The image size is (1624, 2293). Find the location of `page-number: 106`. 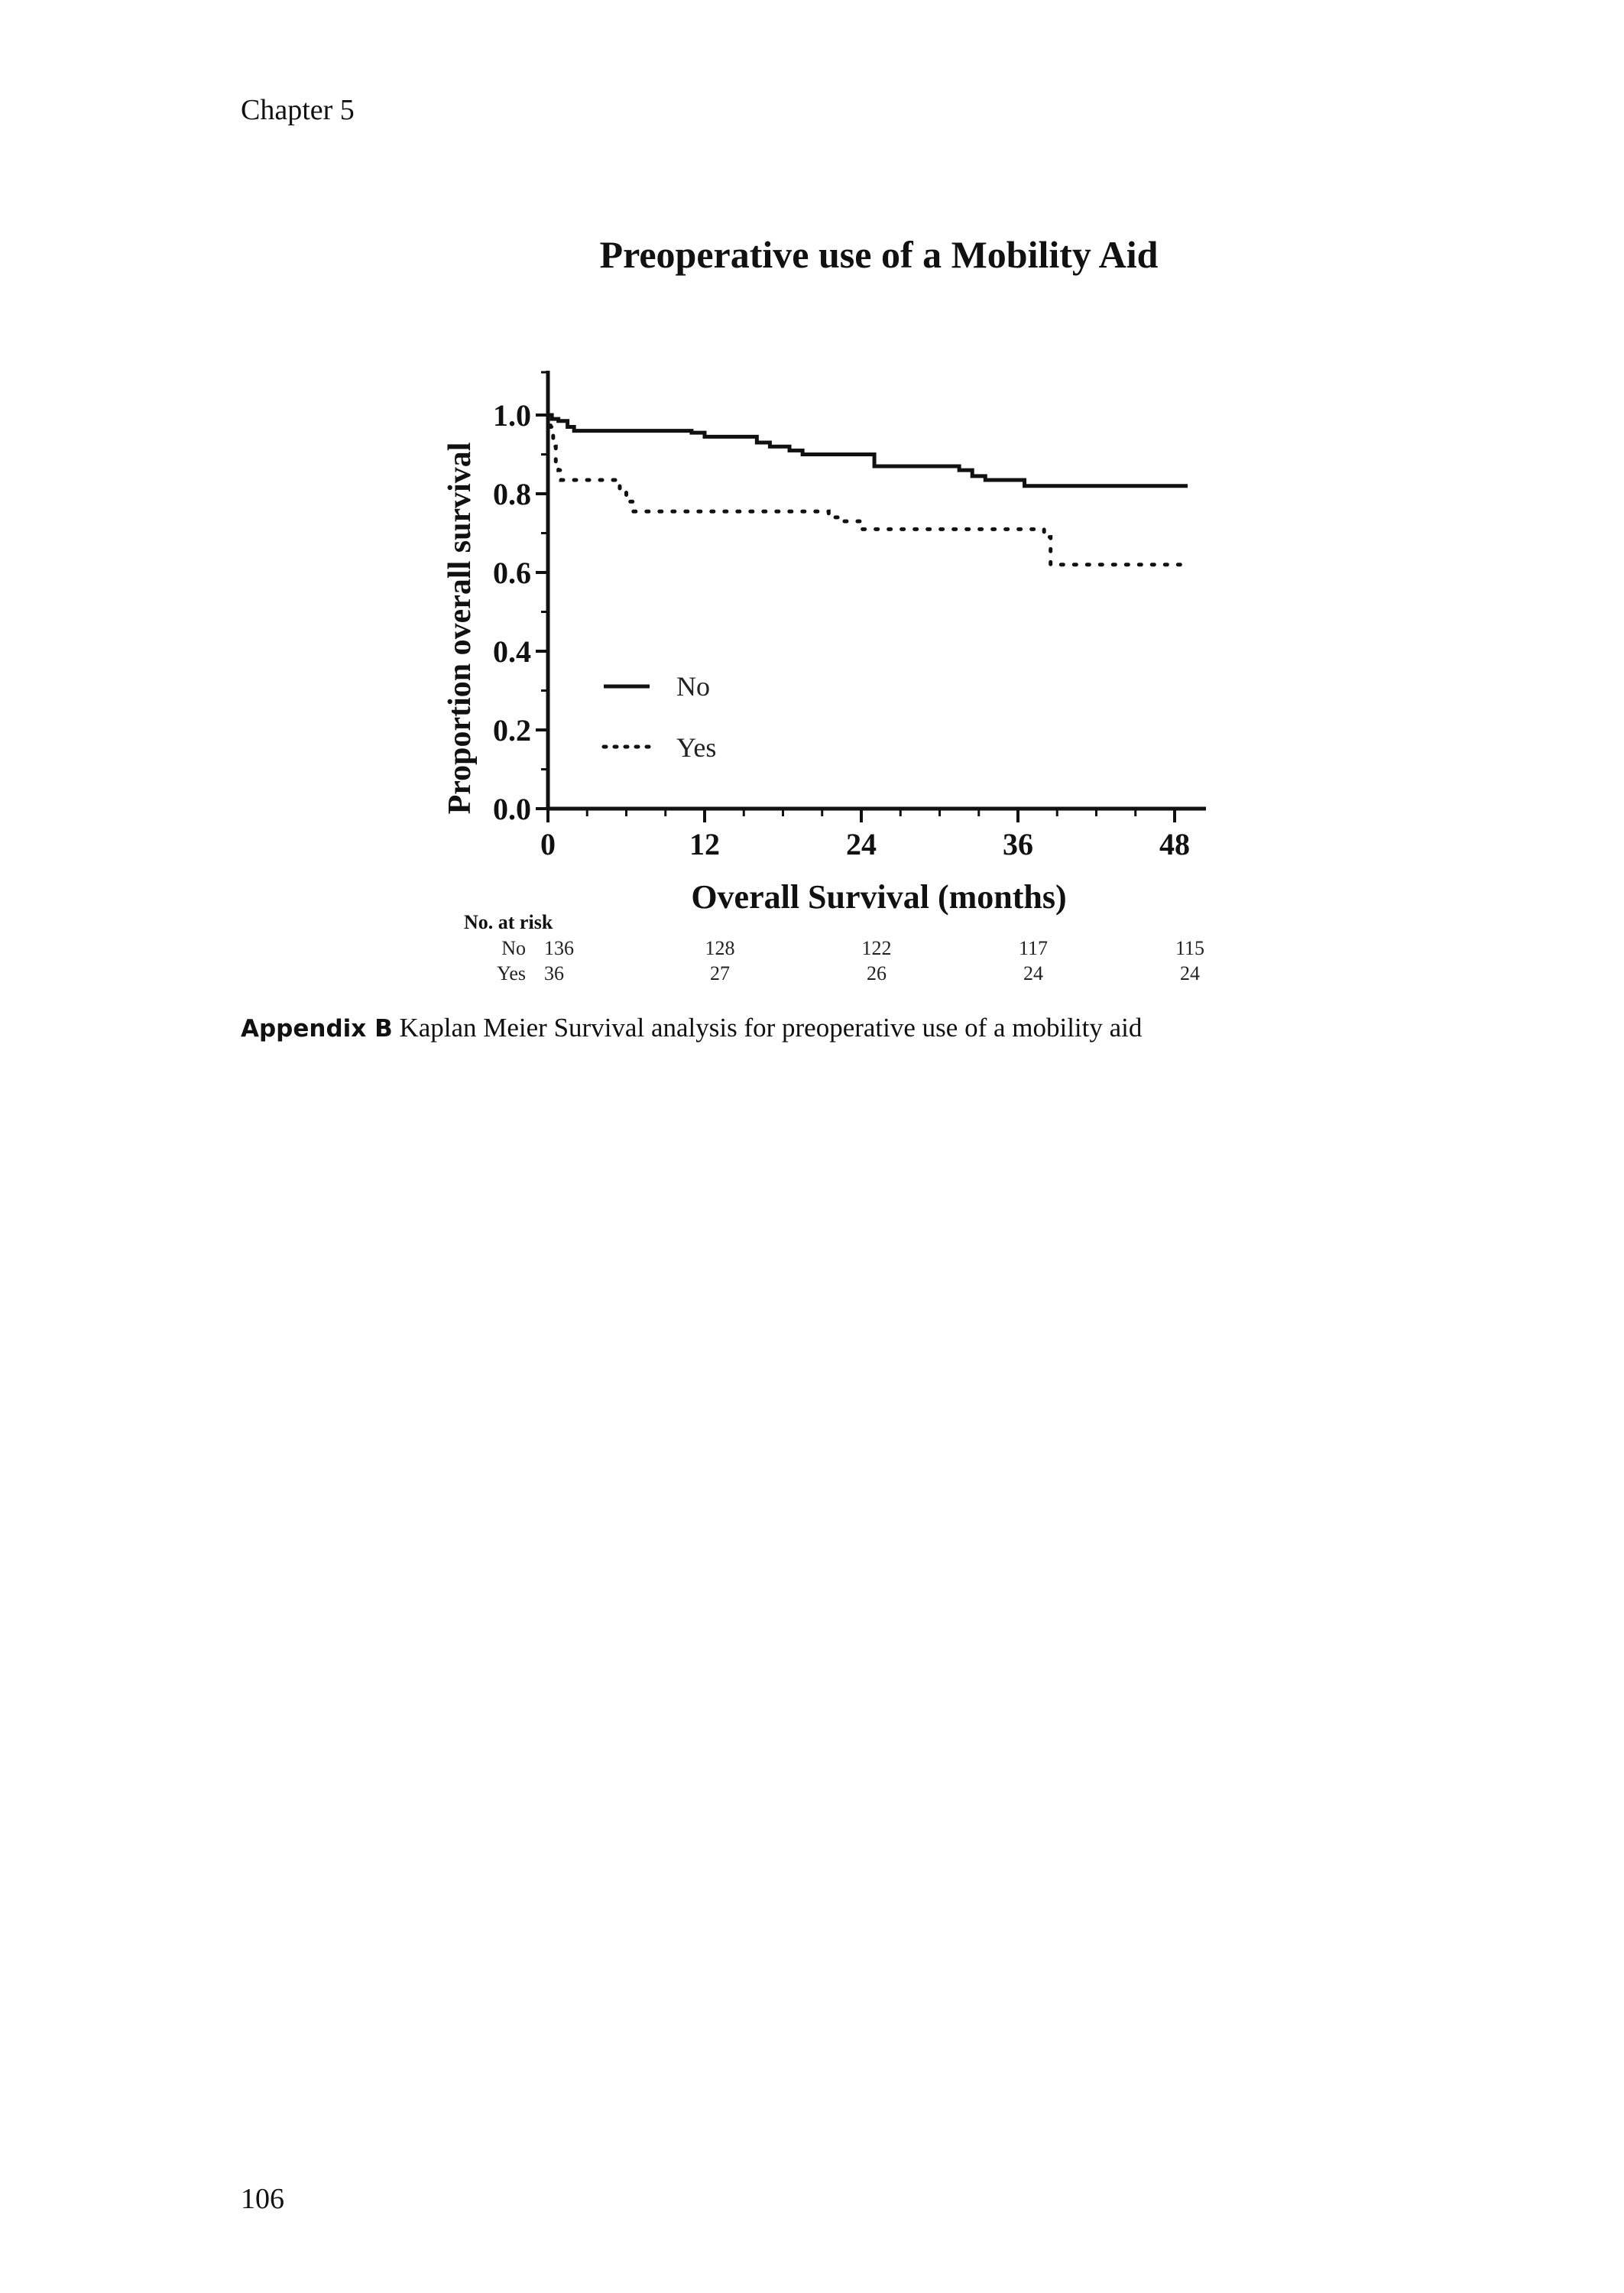

page-number: 106 is located at coordinates (262, 2199).